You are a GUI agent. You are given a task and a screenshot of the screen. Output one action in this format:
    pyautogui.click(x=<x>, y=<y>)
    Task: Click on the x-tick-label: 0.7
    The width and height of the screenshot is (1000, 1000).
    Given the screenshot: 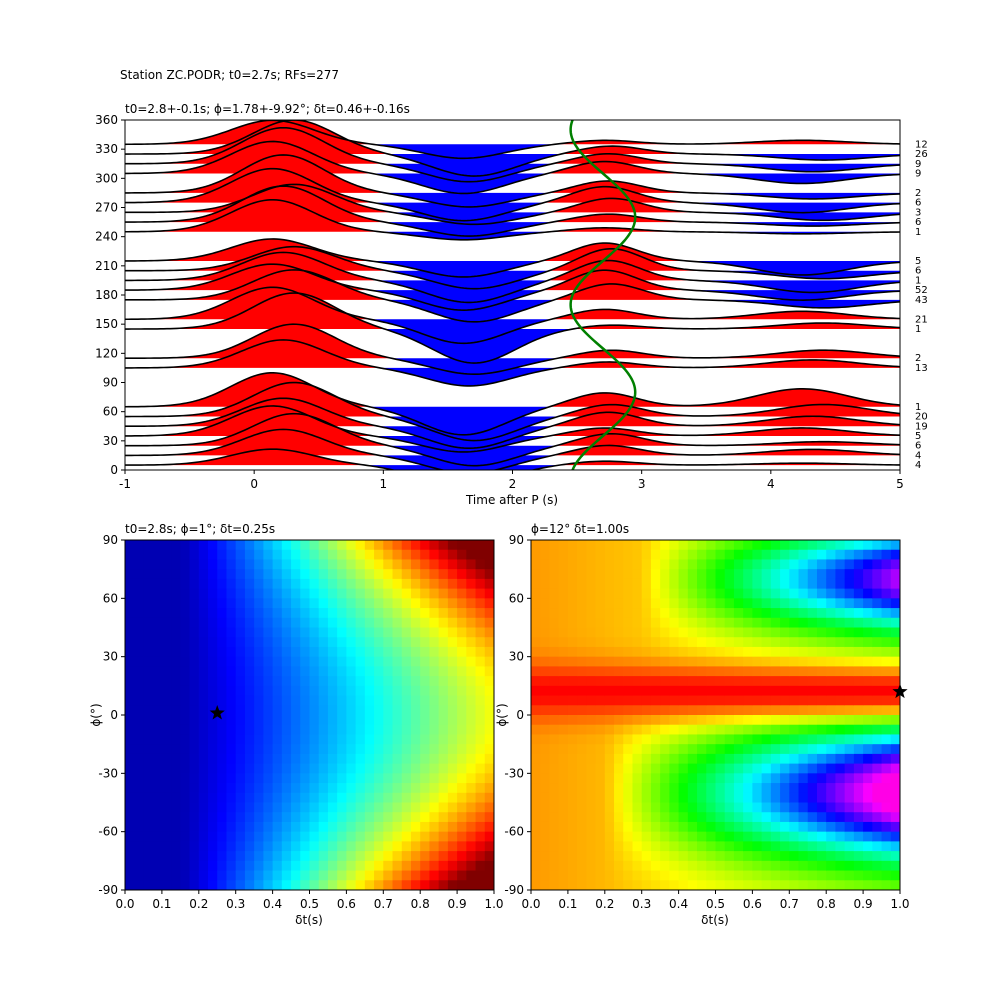 What is the action you would take?
    pyautogui.click(x=383, y=904)
    